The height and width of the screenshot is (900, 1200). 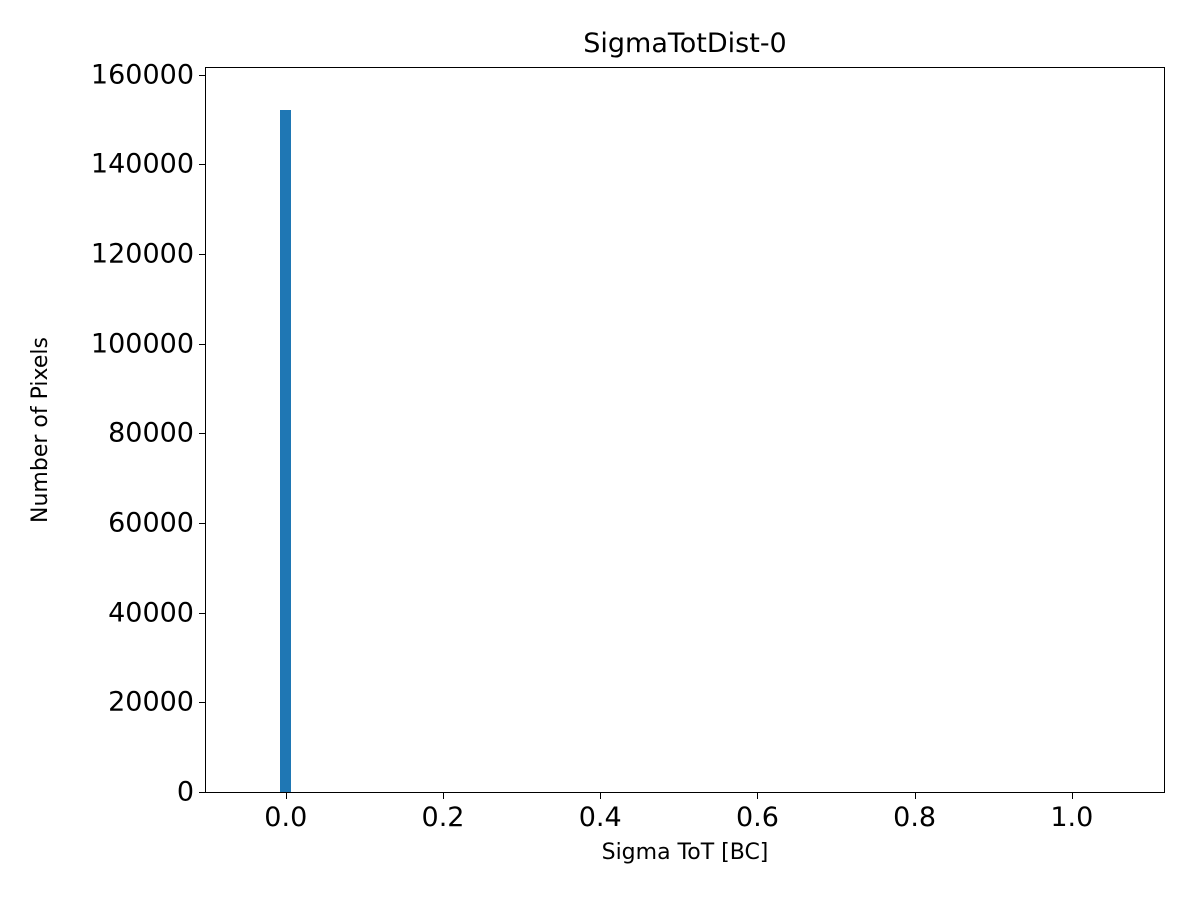 What do you see at coordinates (757, 817) in the screenshot?
I see `x-tick-label: 0.6` at bounding box center [757, 817].